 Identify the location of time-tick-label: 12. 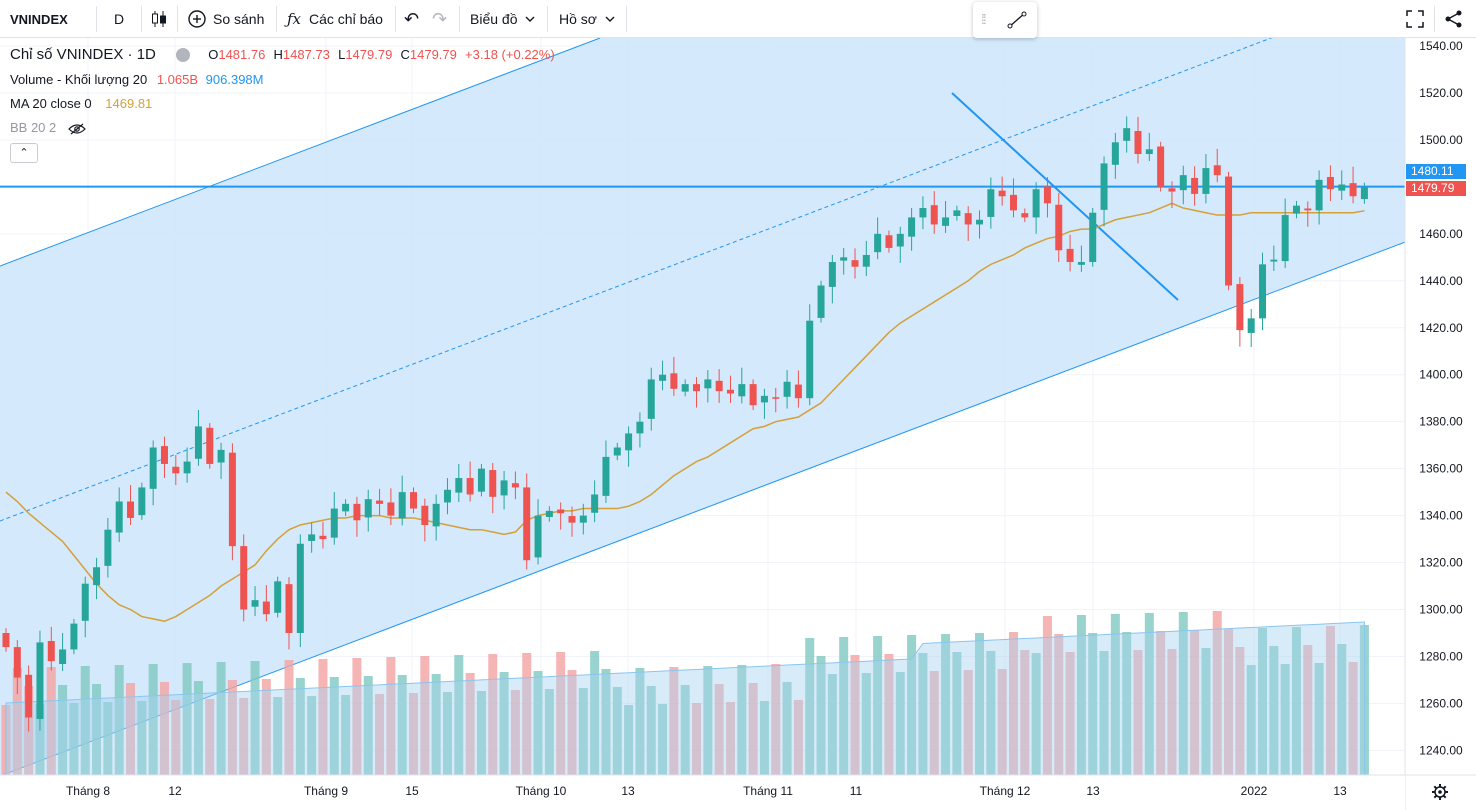
(175, 791).